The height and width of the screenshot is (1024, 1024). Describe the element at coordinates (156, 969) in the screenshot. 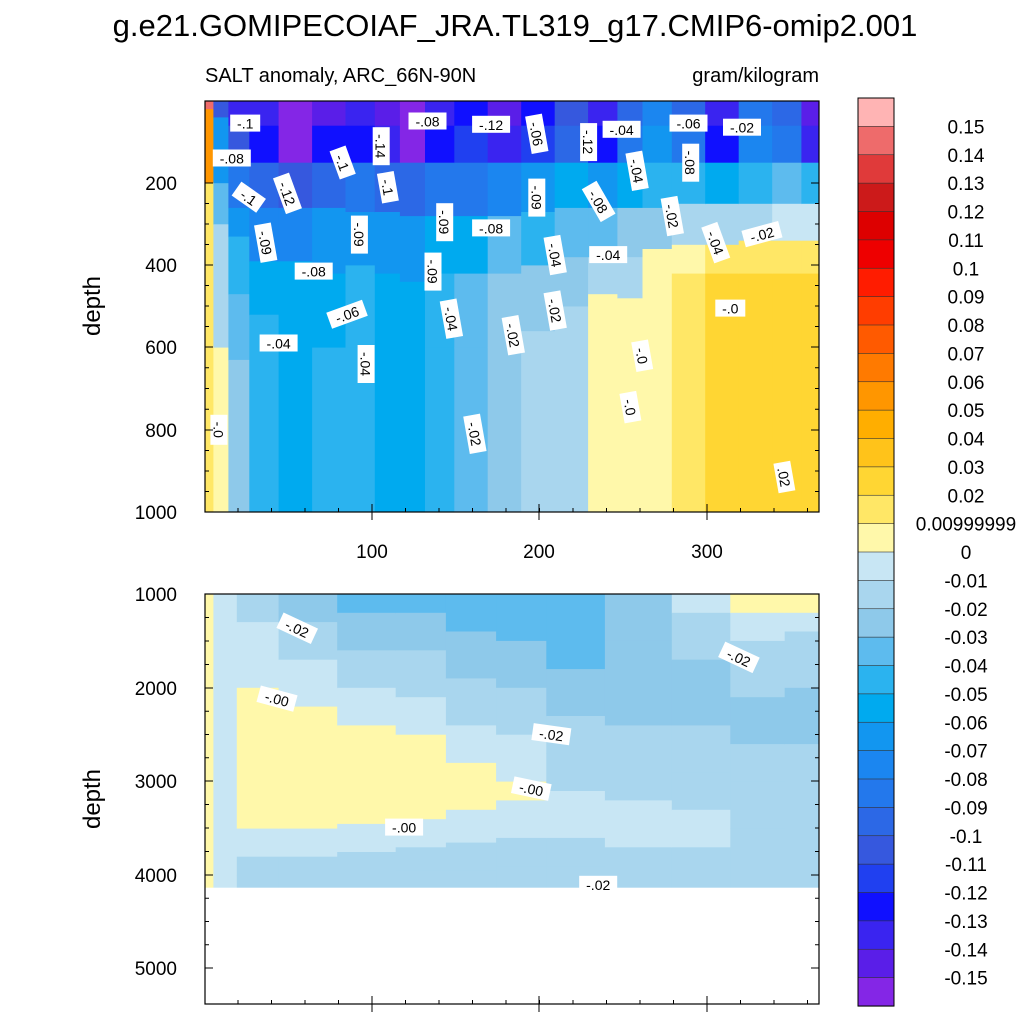

I see `y-tick-label: 5000` at that location.